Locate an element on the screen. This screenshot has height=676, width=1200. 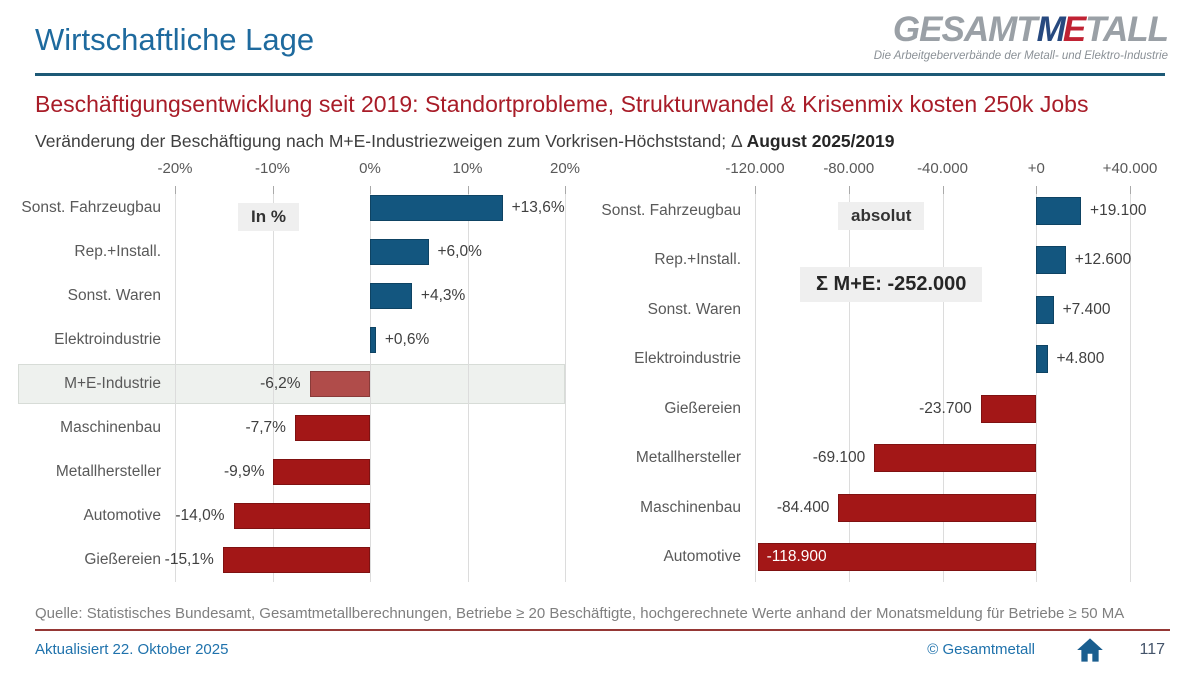
chart-row: Sonst. Fahrzeugbau +19.100 is located at coordinates (870, 211).